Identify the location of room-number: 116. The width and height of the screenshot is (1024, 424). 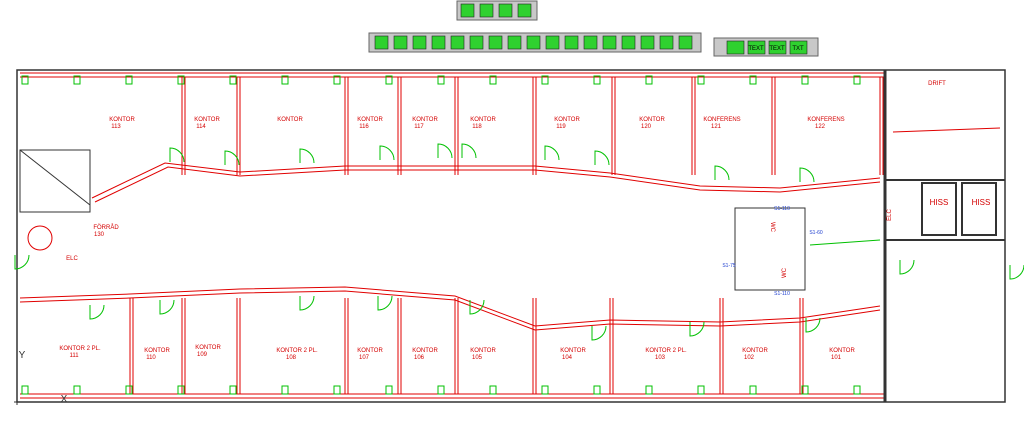
(364, 127).